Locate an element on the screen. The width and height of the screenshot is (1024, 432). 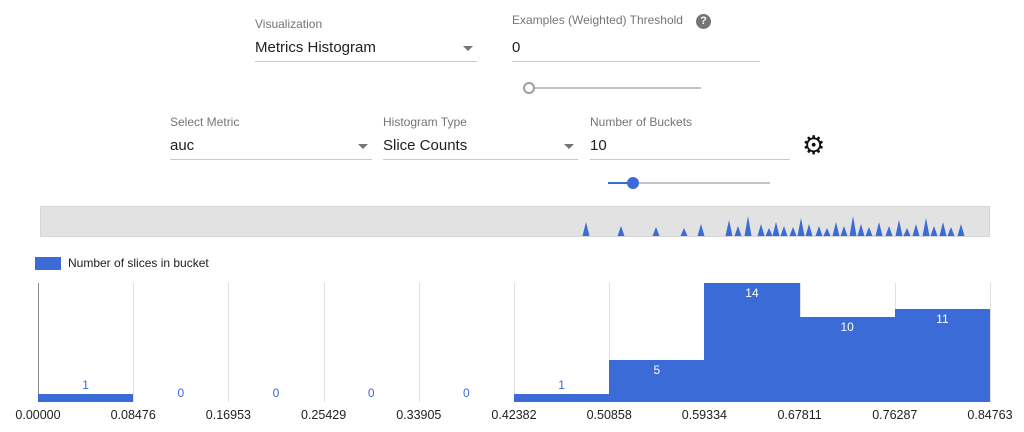
x-tick-label: 0.50858 is located at coordinates (609, 415).